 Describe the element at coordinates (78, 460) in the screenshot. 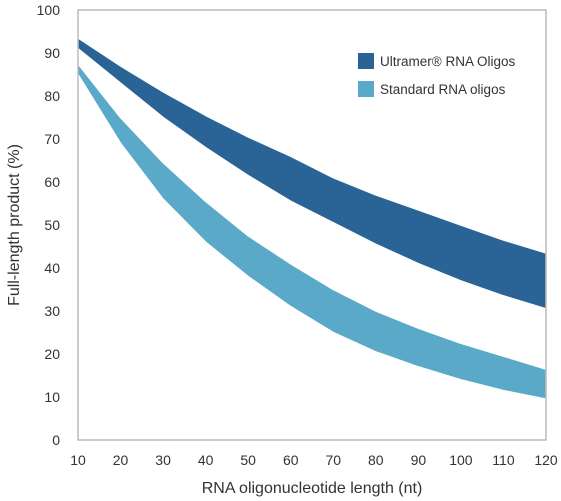

I see `x-tick-label: 10` at that location.